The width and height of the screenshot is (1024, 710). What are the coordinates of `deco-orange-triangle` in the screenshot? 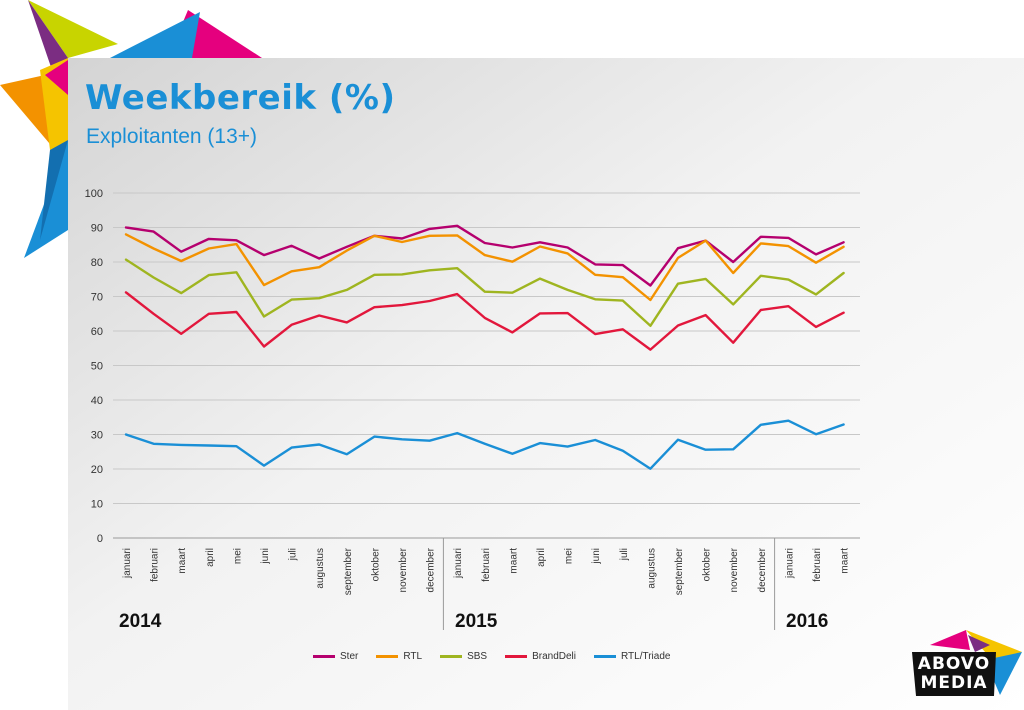 It's located at (27, 112).